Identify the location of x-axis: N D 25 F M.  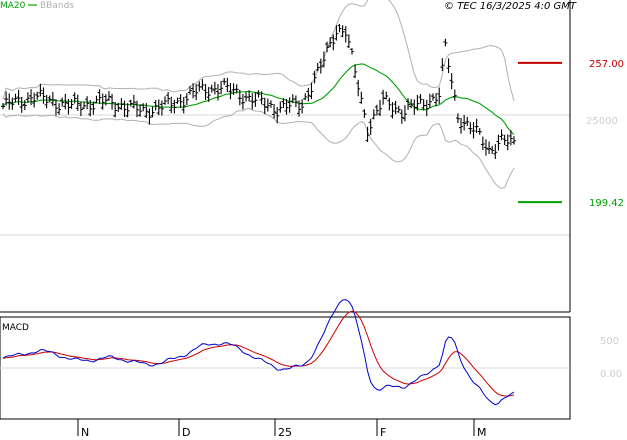
(285, 428).